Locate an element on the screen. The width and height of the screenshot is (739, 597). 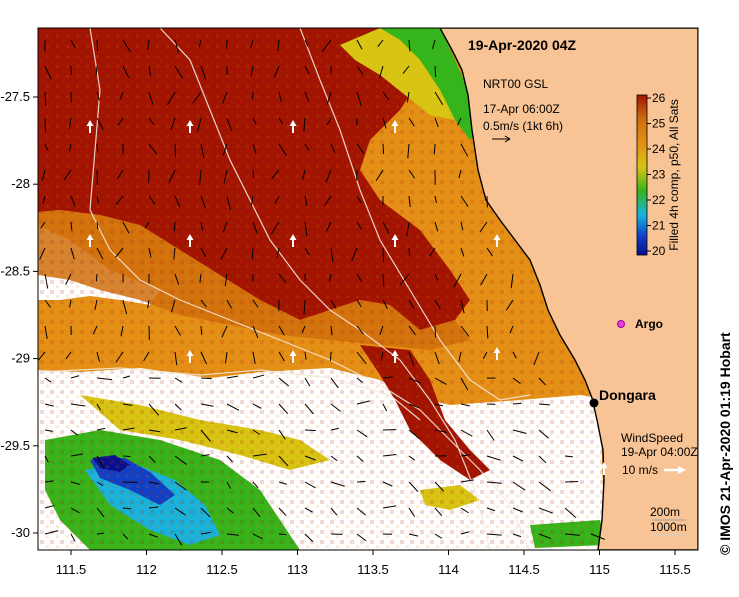
dongara-label: Dongara is located at coordinates (627, 395).